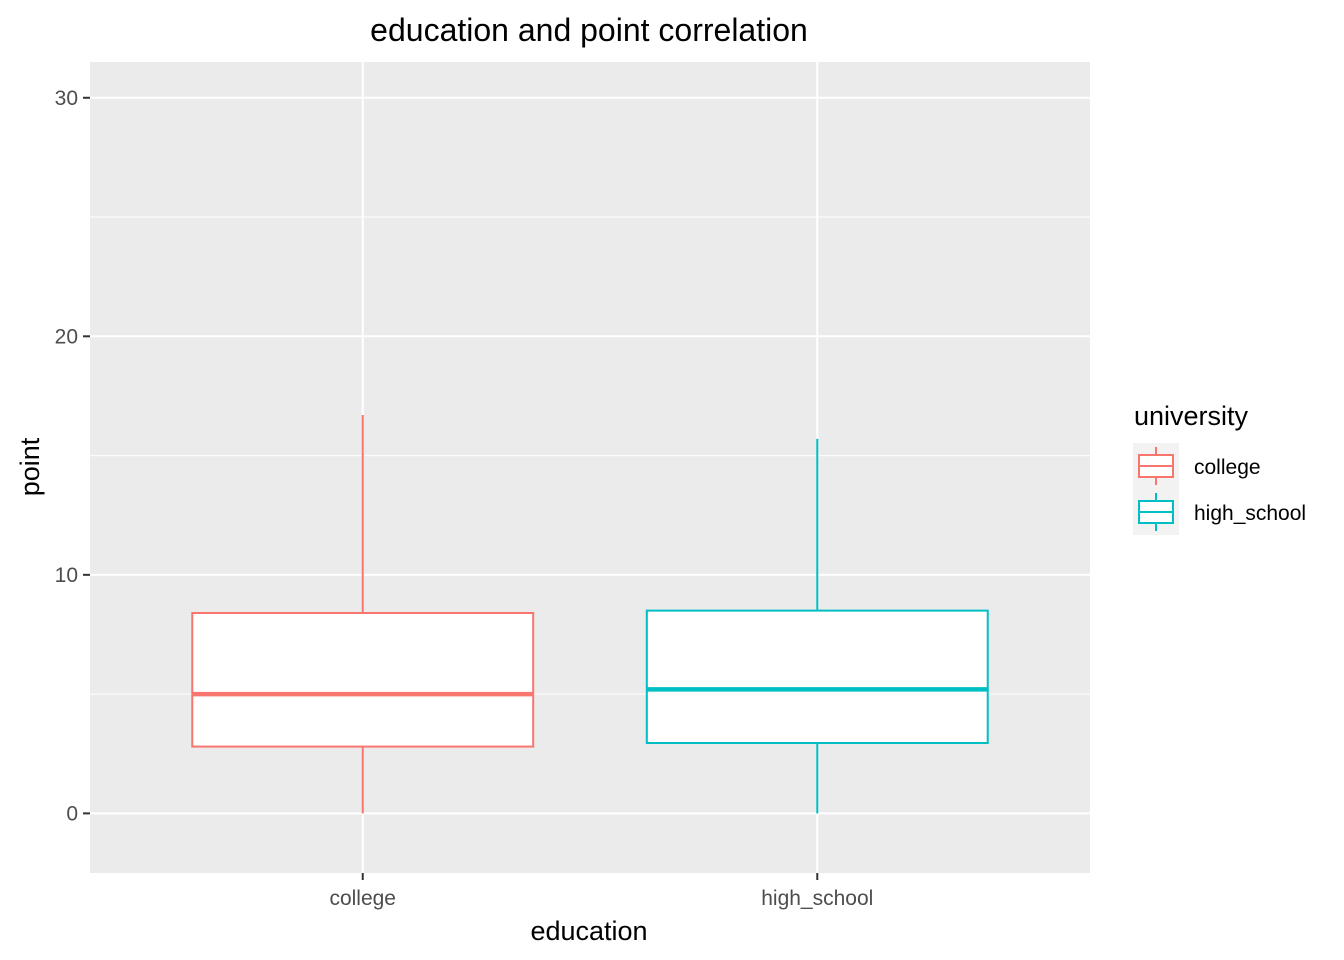  I want to click on legend-item-high_school: high_school, so click(1219, 512).